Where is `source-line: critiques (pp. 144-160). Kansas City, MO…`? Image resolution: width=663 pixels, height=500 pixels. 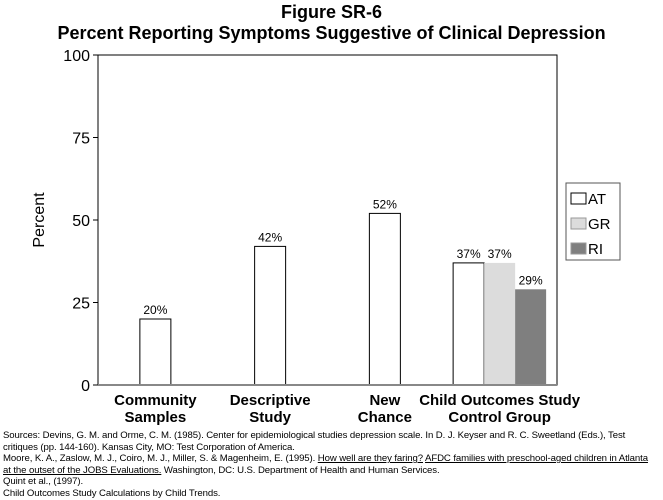
source-line: critiques (pp. 144-160). Kansas City, MO… is located at coordinates (149, 447).